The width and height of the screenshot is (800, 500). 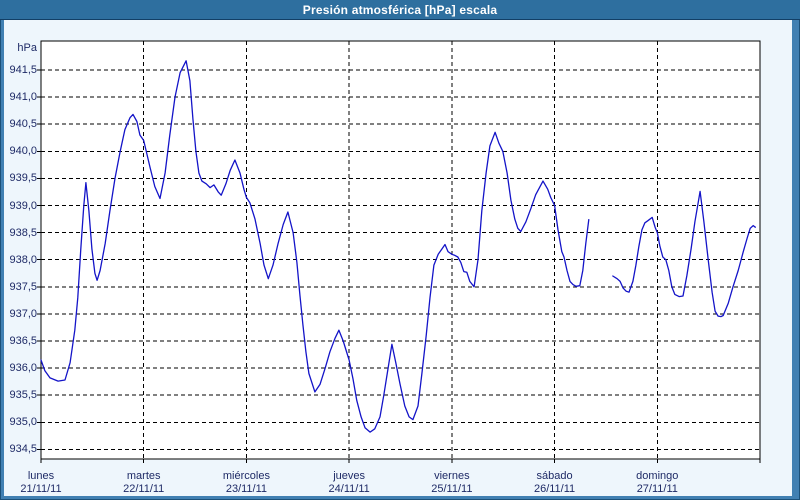 I want to click on chart-title: Presión atmosférica [hPa] escala, so click(x=400, y=9).